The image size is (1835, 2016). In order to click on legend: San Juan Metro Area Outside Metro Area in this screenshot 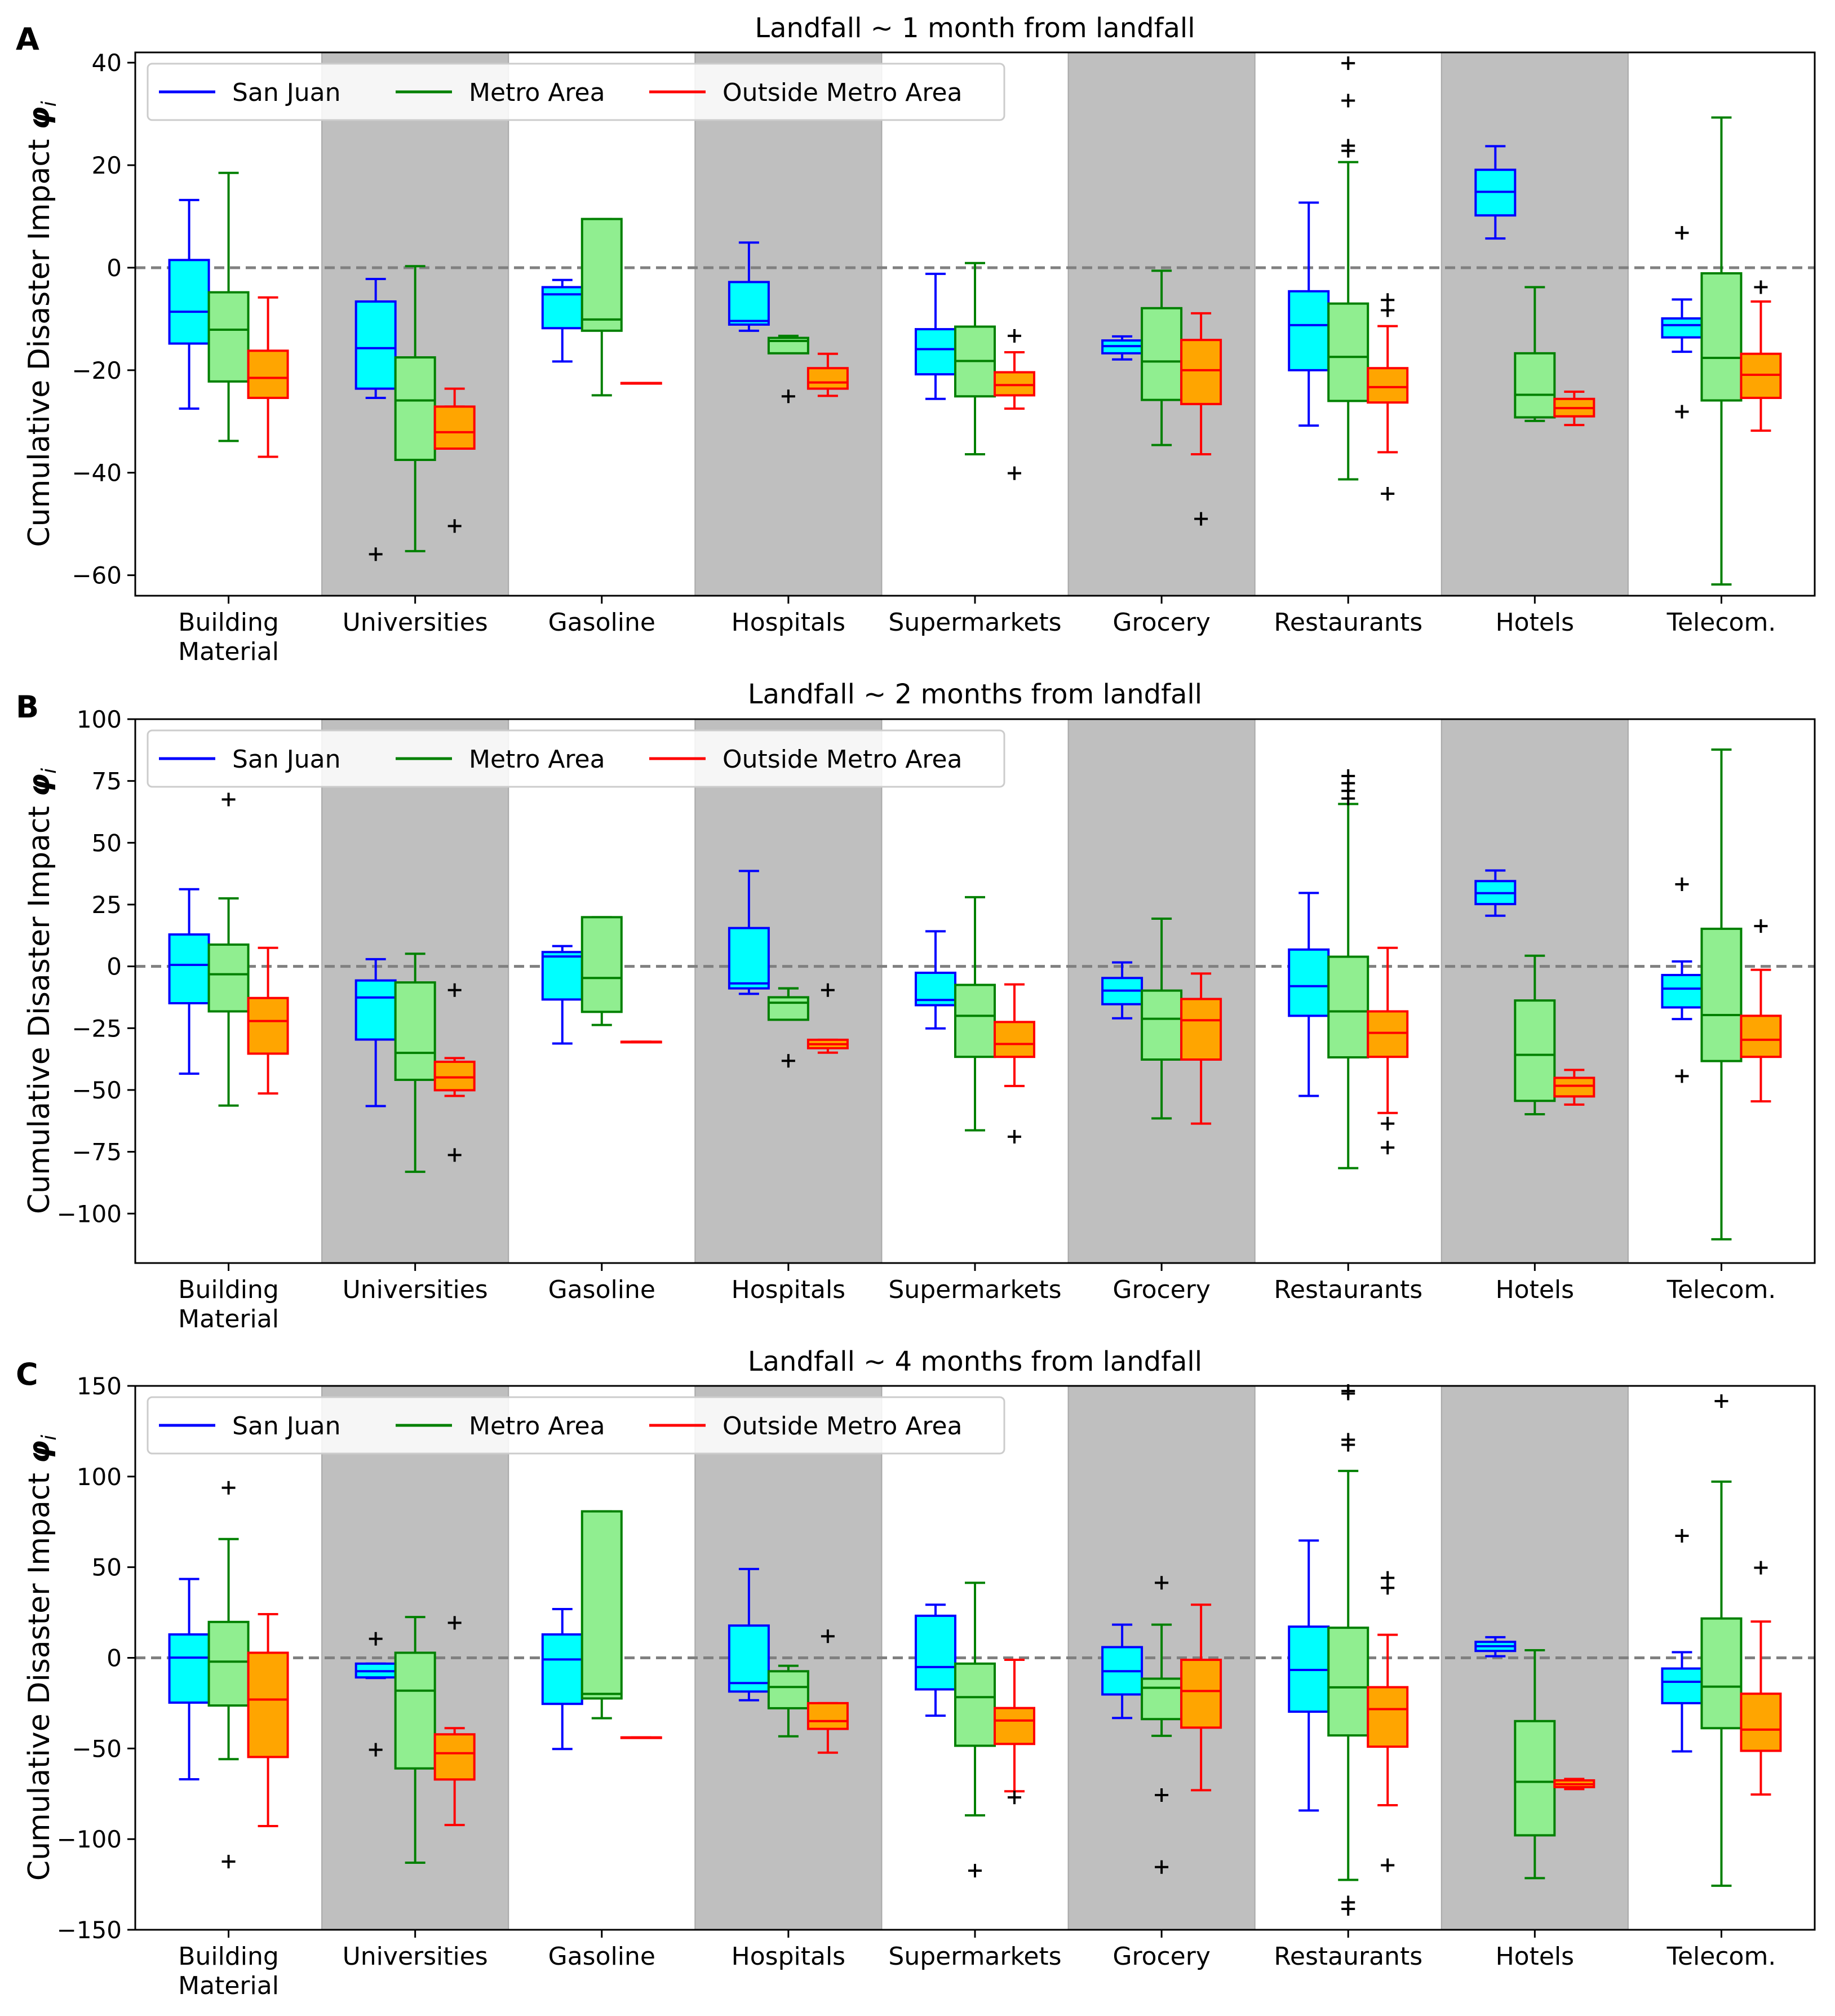, I will do `click(576, 92)`.